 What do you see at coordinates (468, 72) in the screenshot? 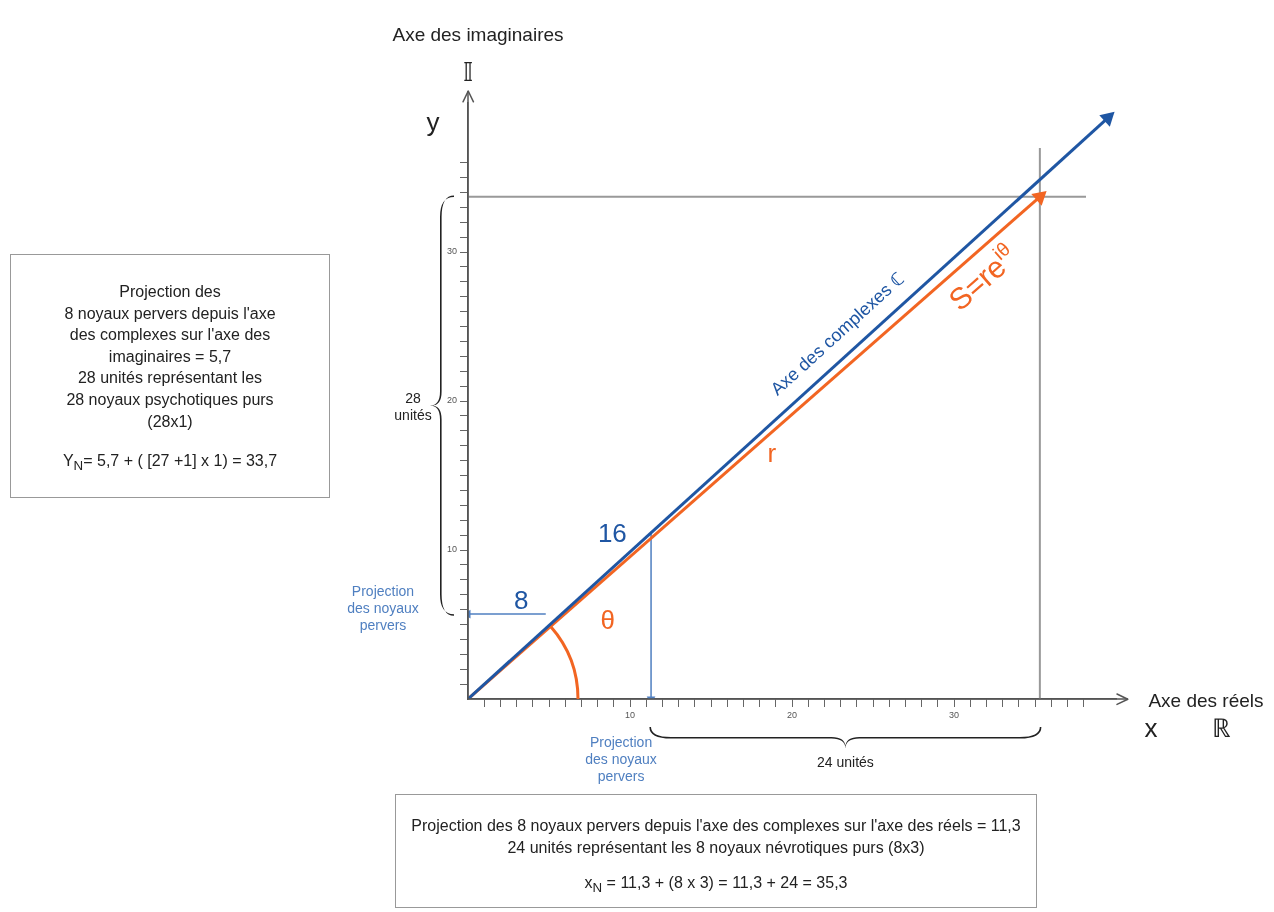
I see `text: 𝕀` at bounding box center [468, 72].